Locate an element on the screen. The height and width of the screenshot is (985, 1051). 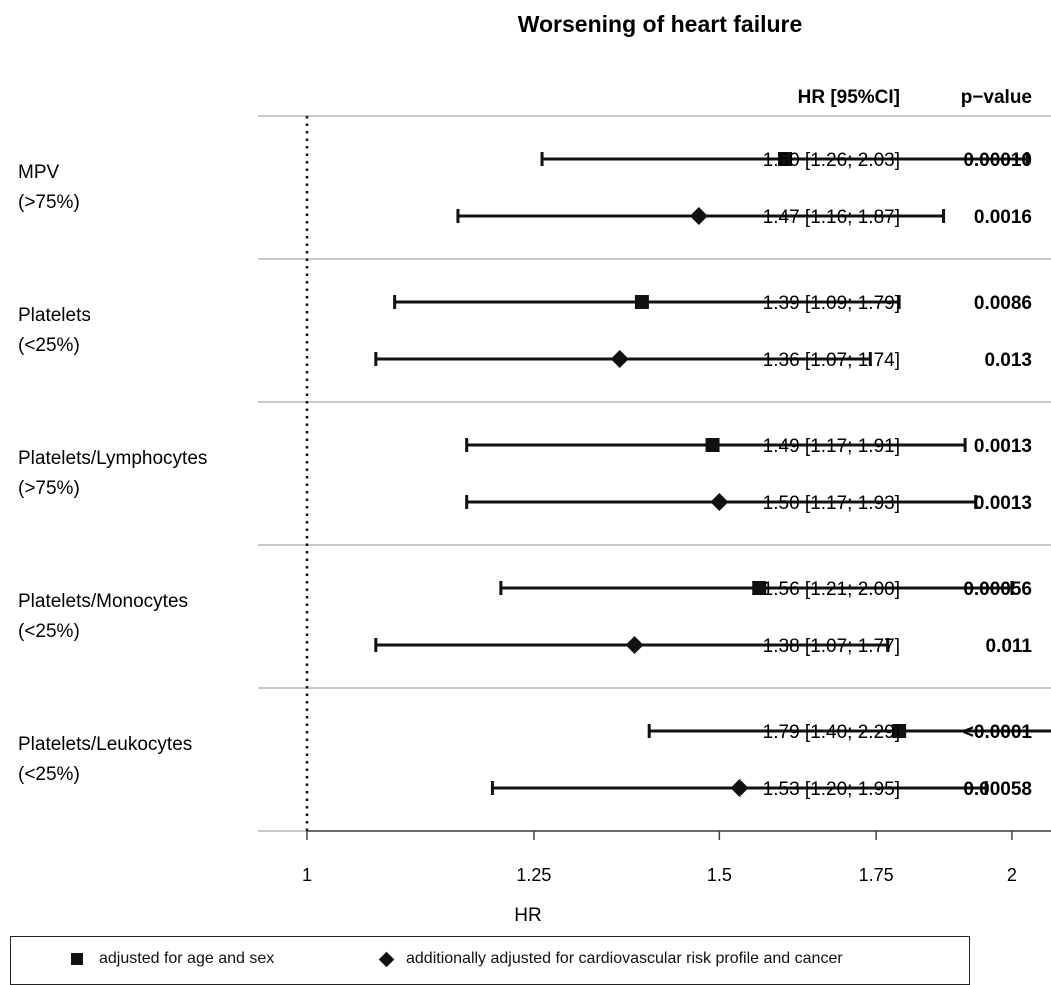
group-label: Platelets/Monocytes is located at coordinates (103, 601).